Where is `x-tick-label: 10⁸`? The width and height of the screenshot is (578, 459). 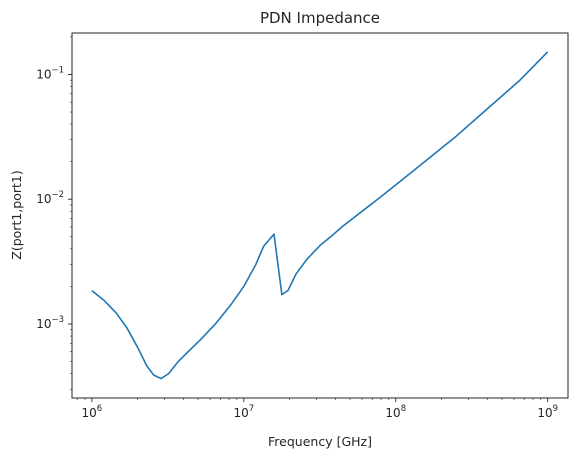 x-tick-label: 10⁸ is located at coordinates (395, 412).